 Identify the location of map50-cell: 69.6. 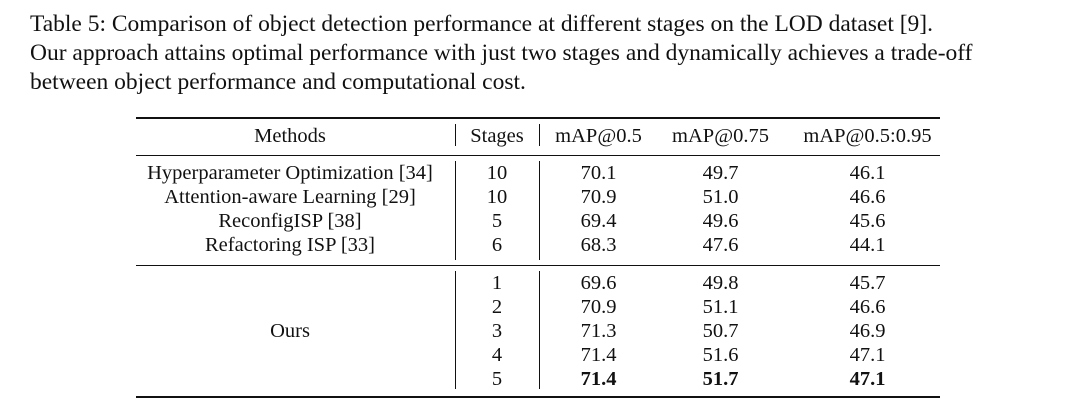
(598, 283).